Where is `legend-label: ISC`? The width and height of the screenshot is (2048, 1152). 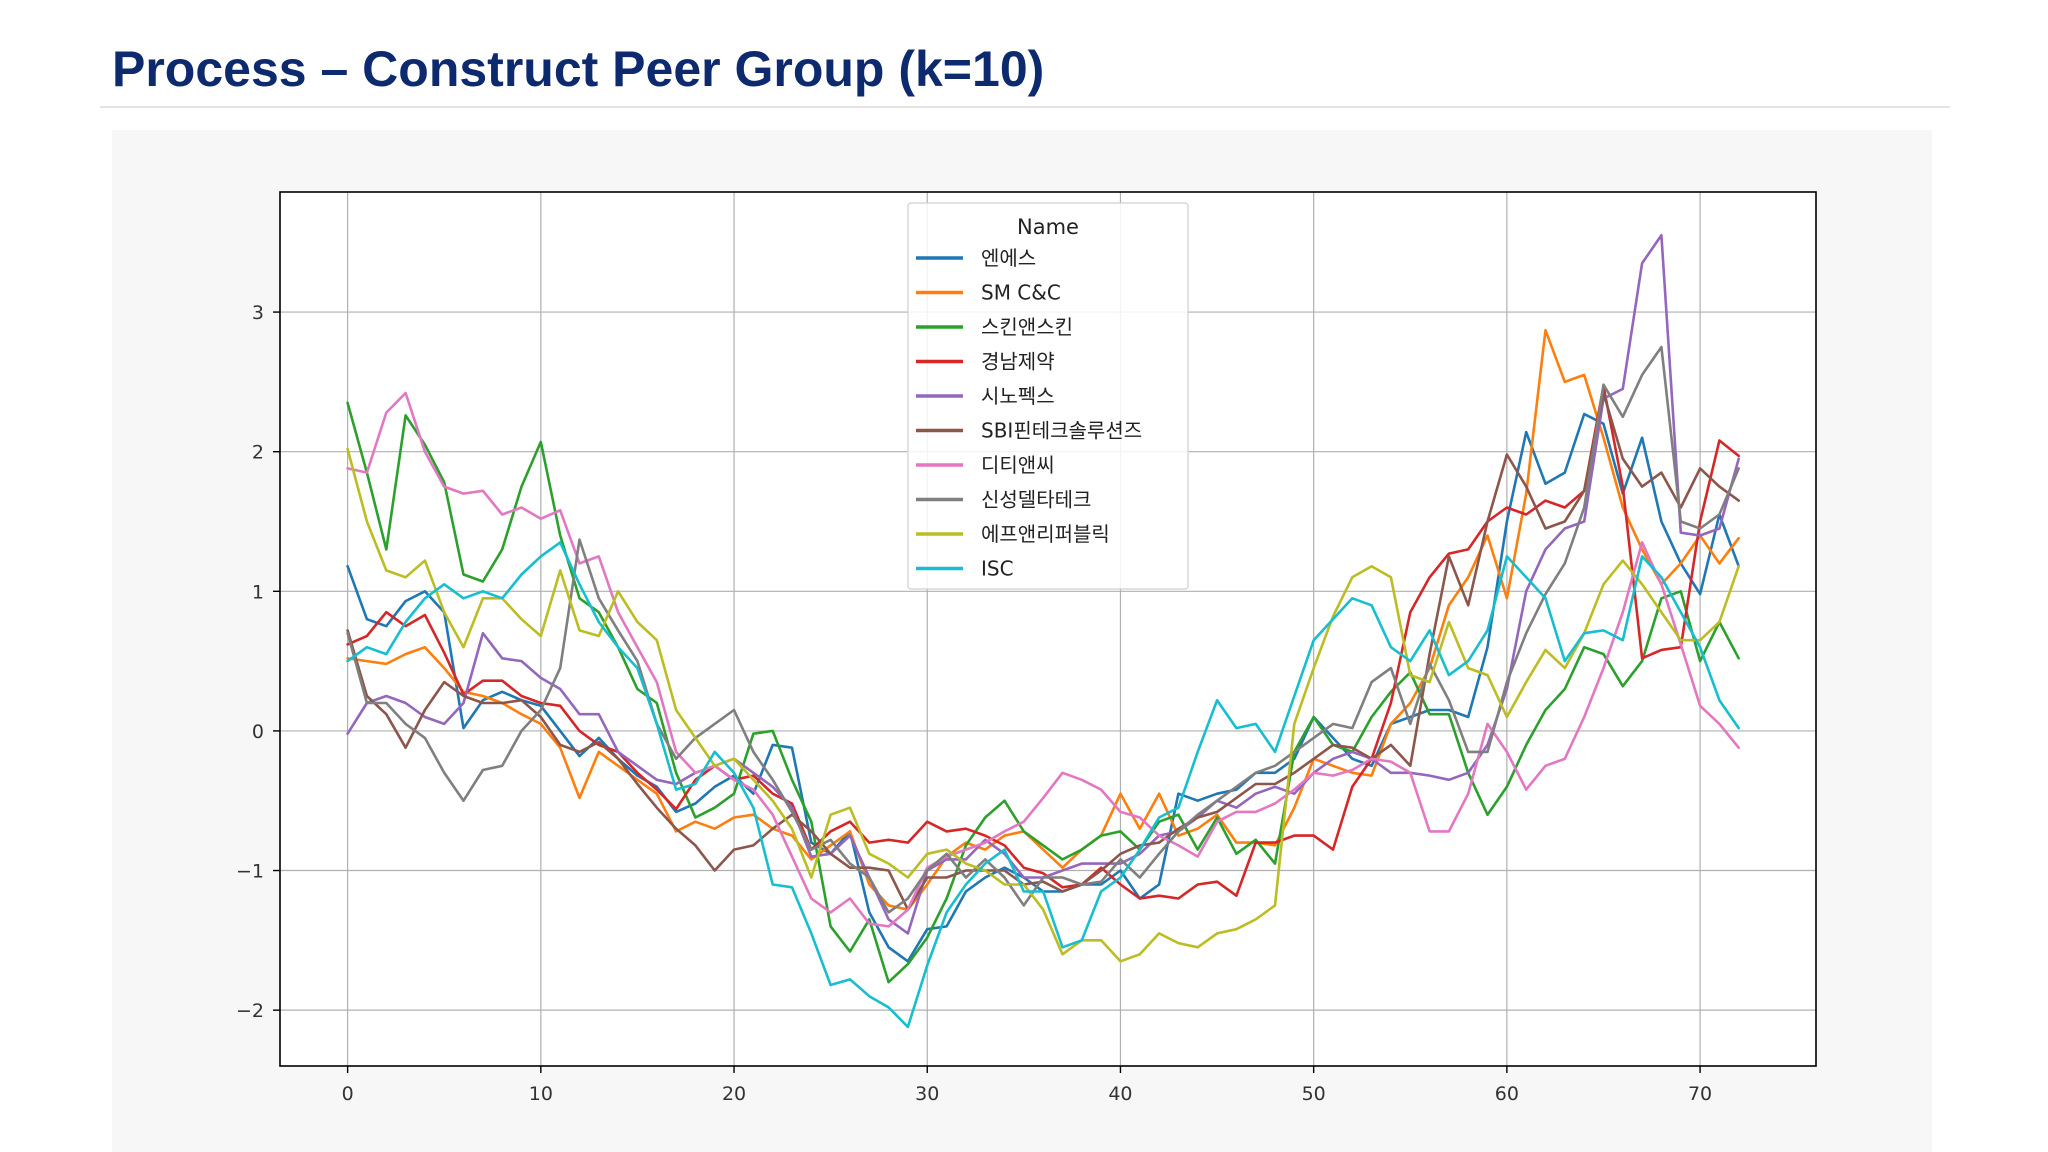
legend-label: ISC is located at coordinates (997, 569).